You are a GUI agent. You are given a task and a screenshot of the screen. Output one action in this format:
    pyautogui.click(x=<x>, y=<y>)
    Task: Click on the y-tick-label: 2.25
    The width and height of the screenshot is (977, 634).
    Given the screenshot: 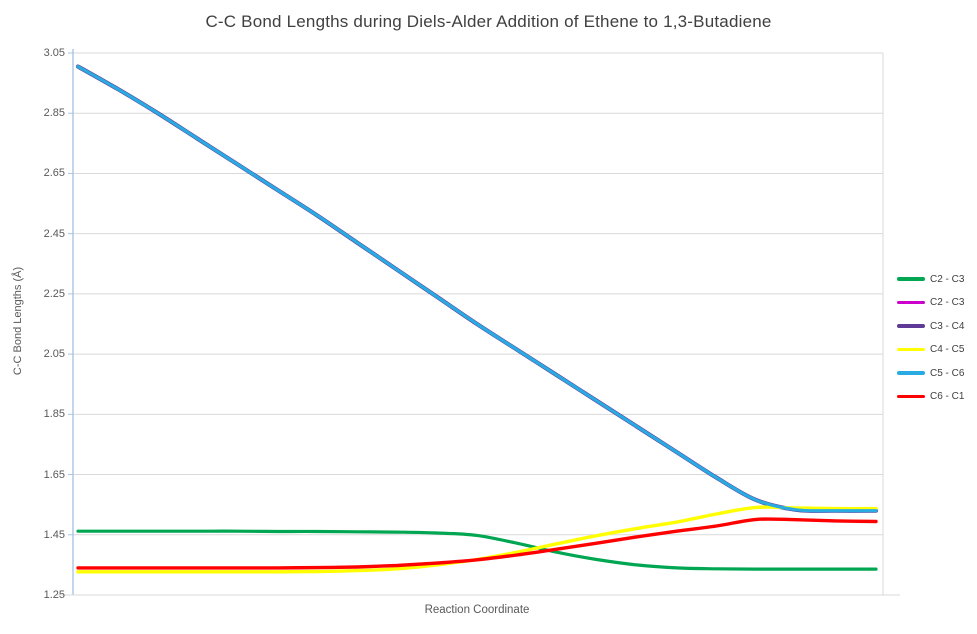 What is the action you would take?
    pyautogui.click(x=54, y=293)
    